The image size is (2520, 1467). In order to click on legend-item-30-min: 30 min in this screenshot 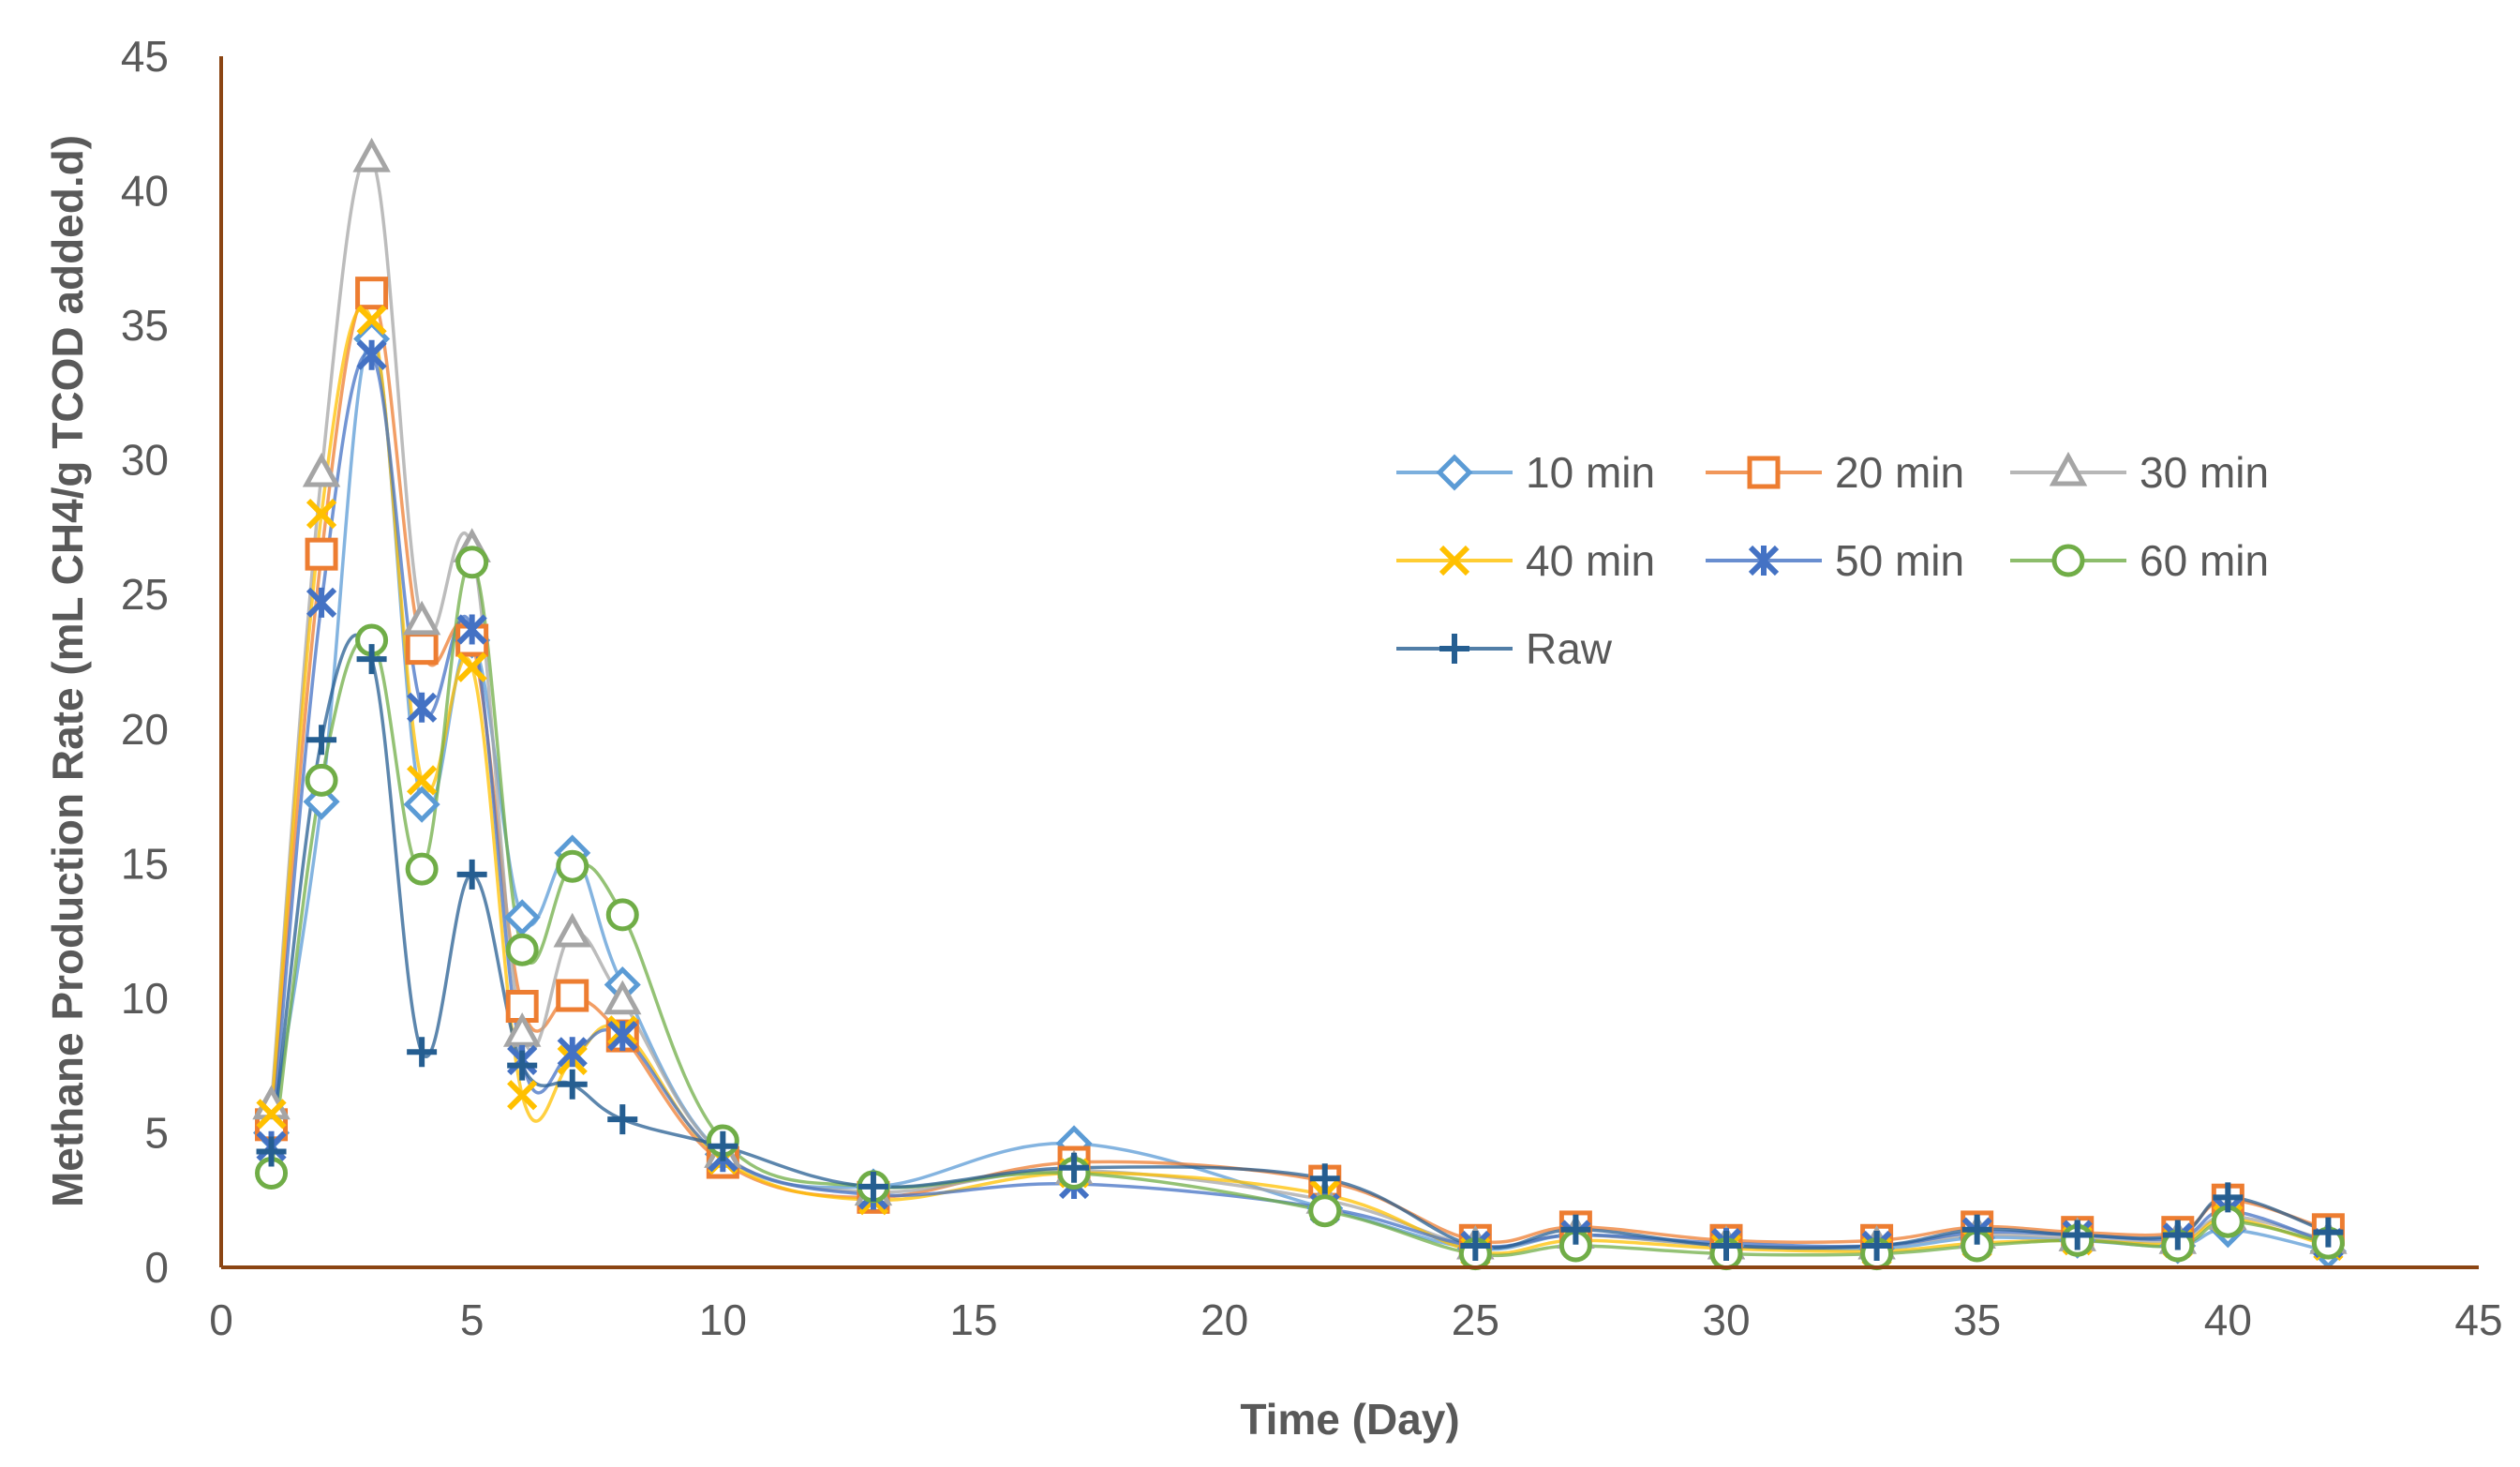, I will do `click(2139, 473)`.